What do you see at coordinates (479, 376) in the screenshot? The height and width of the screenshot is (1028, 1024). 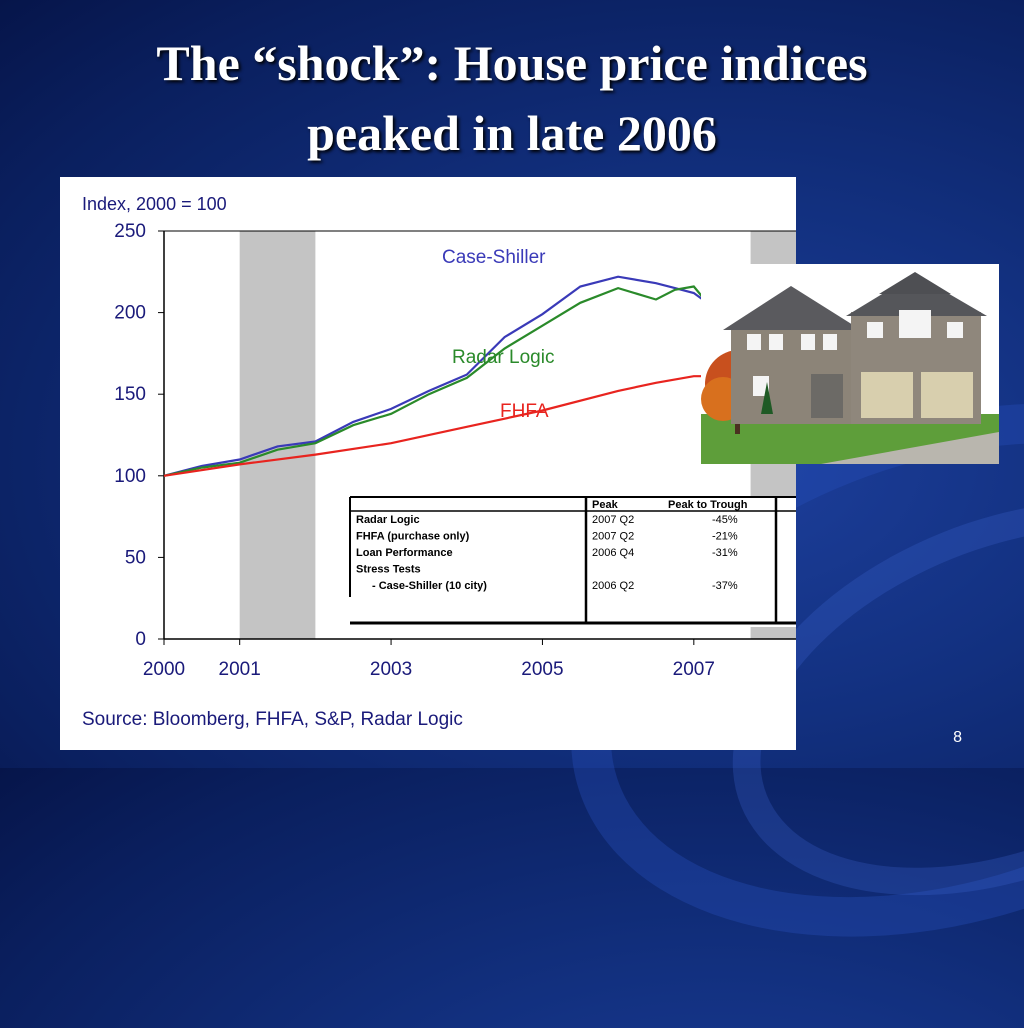 I see `series-line-case-shiller` at bounding box center [479, 376].